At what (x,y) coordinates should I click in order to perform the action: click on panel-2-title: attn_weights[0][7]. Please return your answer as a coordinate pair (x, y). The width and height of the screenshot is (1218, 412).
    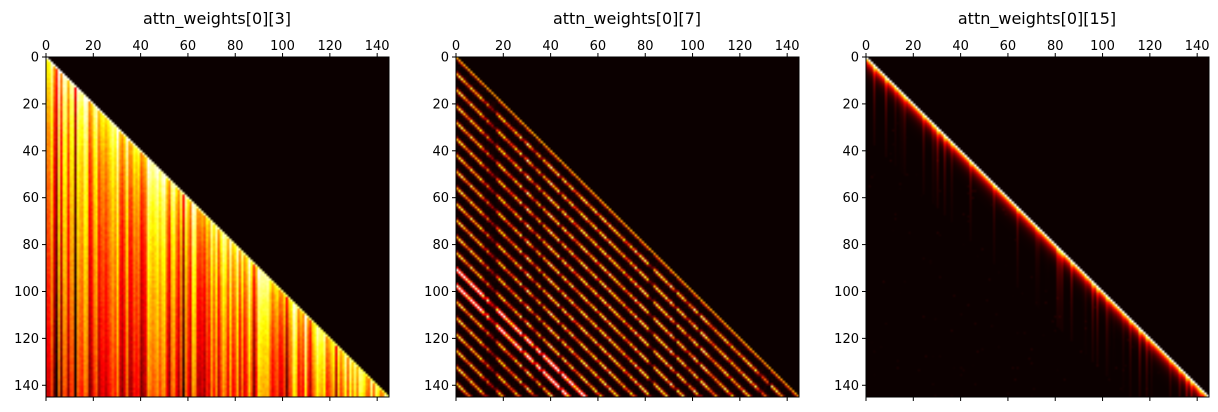
    Looking at the image, I should click on (627, 19).